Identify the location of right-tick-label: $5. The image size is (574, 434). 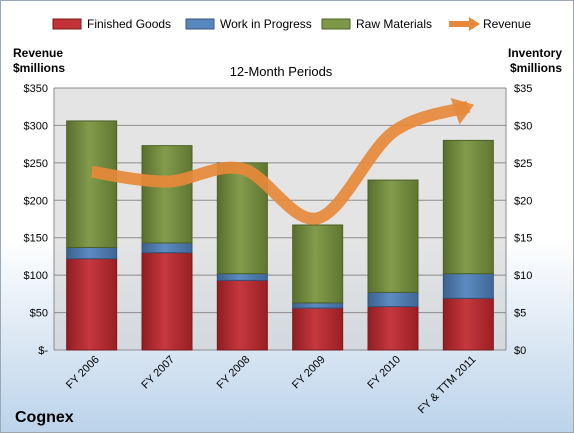
(520, 314).